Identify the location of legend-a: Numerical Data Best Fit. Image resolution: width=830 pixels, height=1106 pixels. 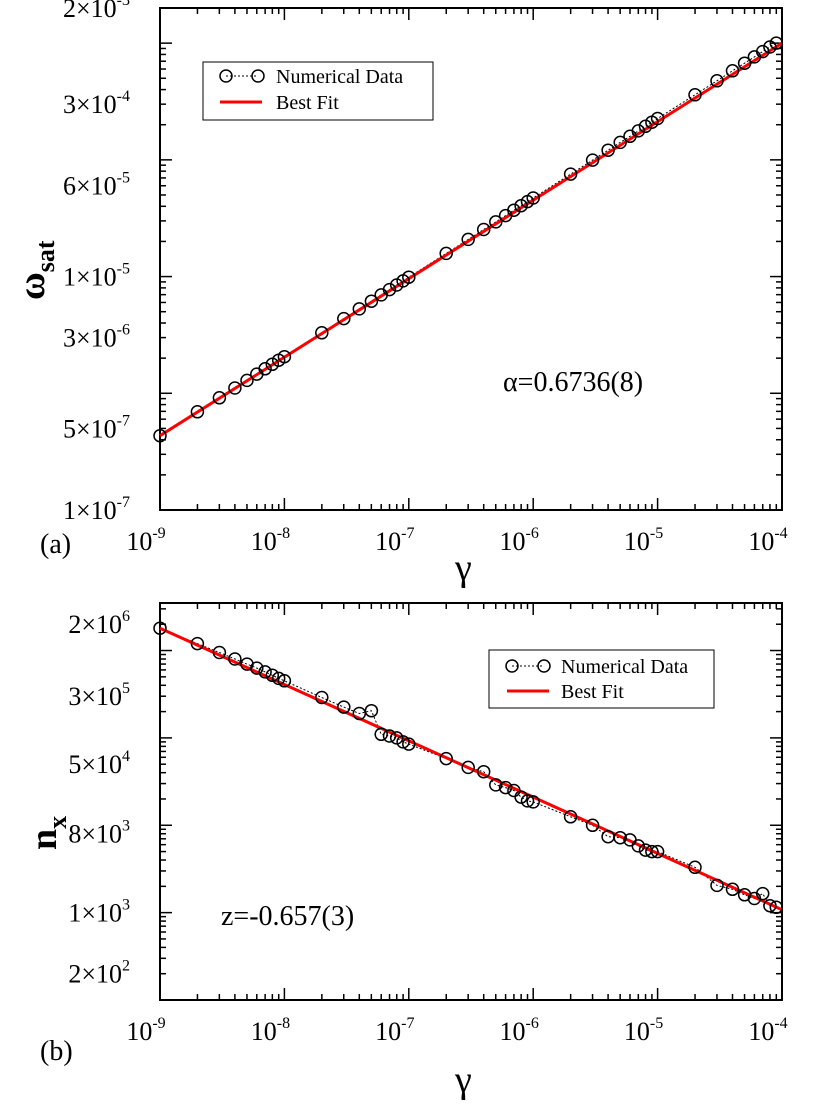
(318, 91).